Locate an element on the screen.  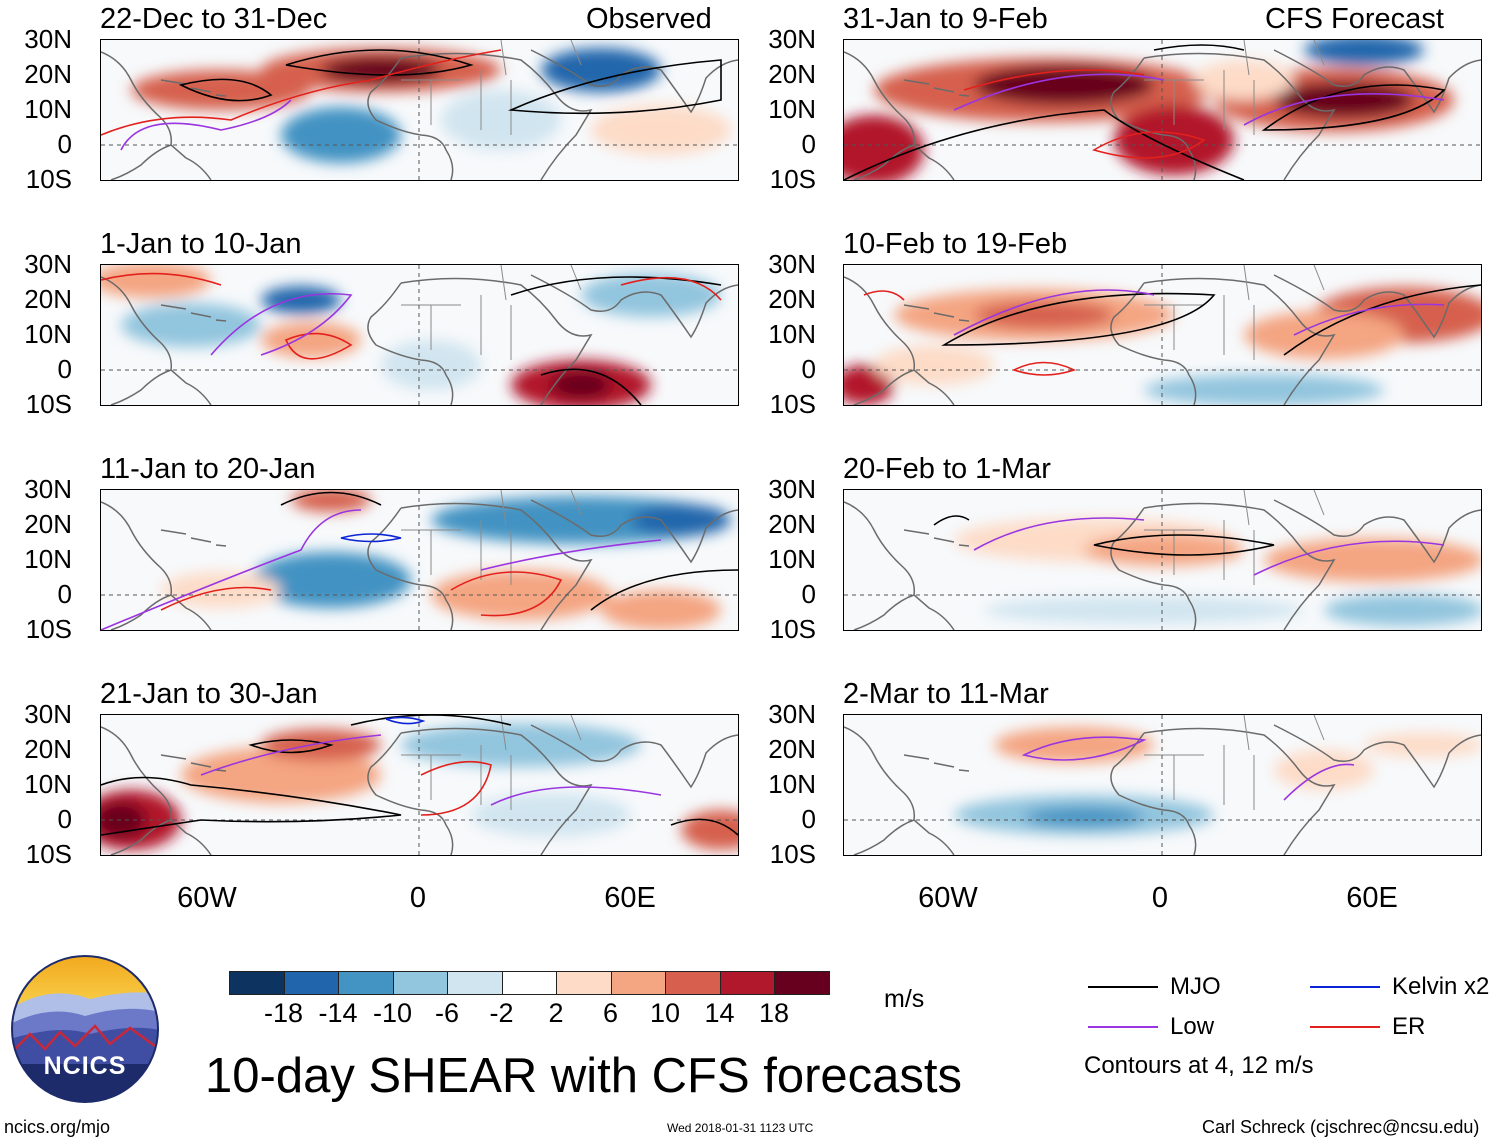
x-tick-60e-left: 60E is located at coordinates (630, 898).